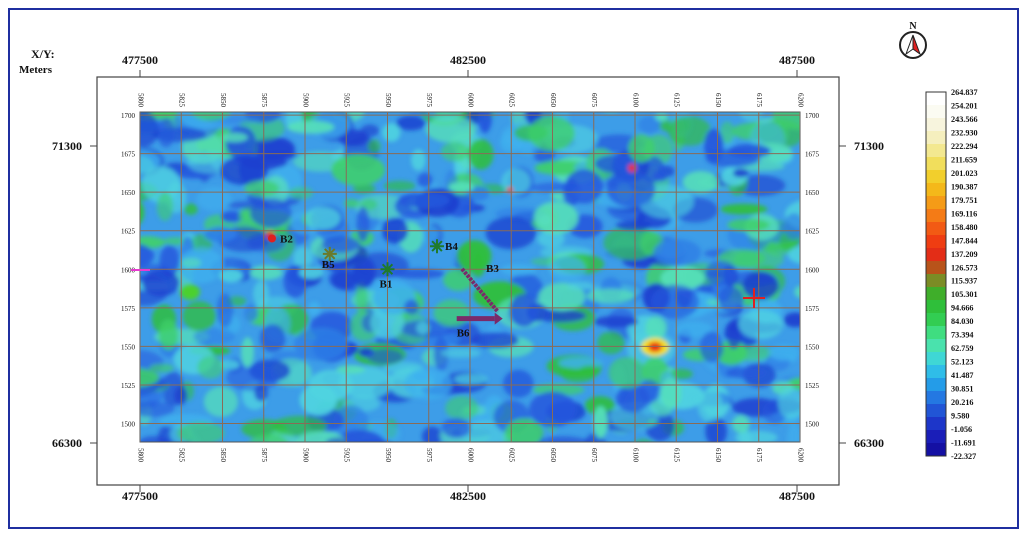 The width and height of the screenshot is (1027, 537). I want to click on inner-y-tick-left-5: 1575, so click(128, 309).